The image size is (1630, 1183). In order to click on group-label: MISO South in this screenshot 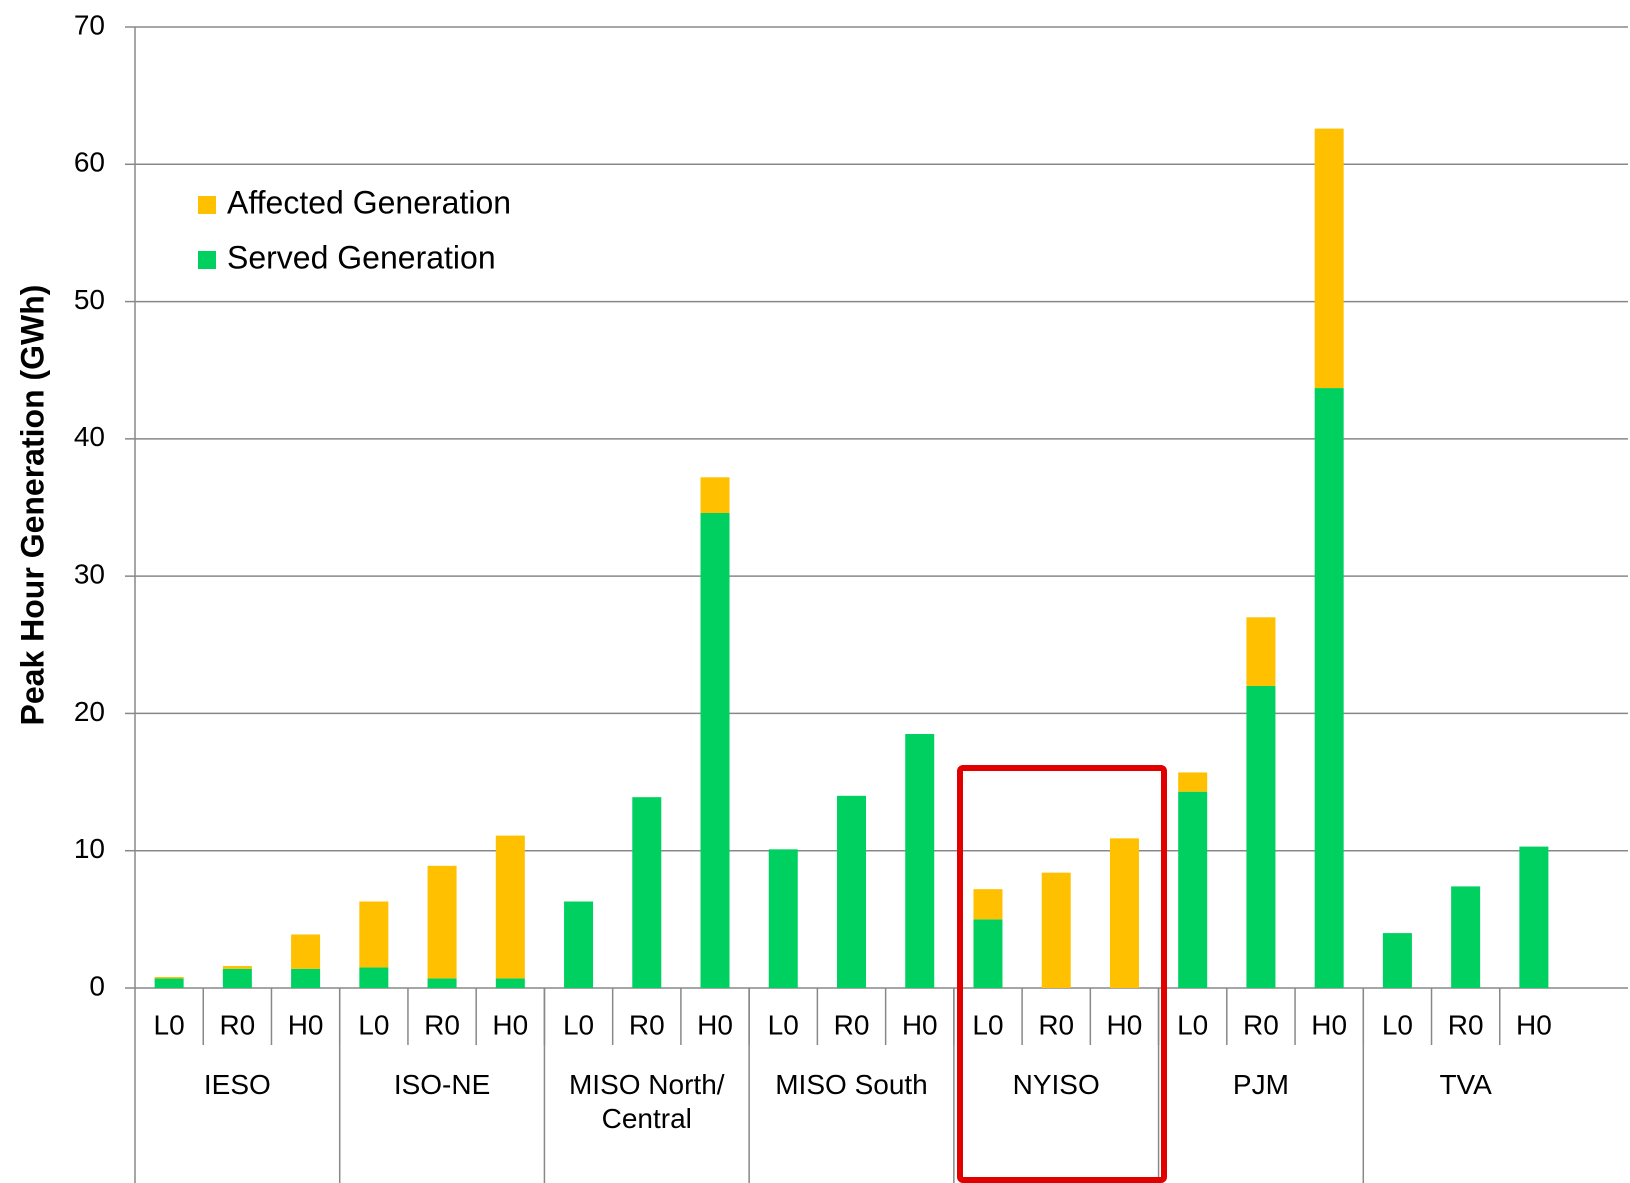, I will do `click(851, 1084)`.